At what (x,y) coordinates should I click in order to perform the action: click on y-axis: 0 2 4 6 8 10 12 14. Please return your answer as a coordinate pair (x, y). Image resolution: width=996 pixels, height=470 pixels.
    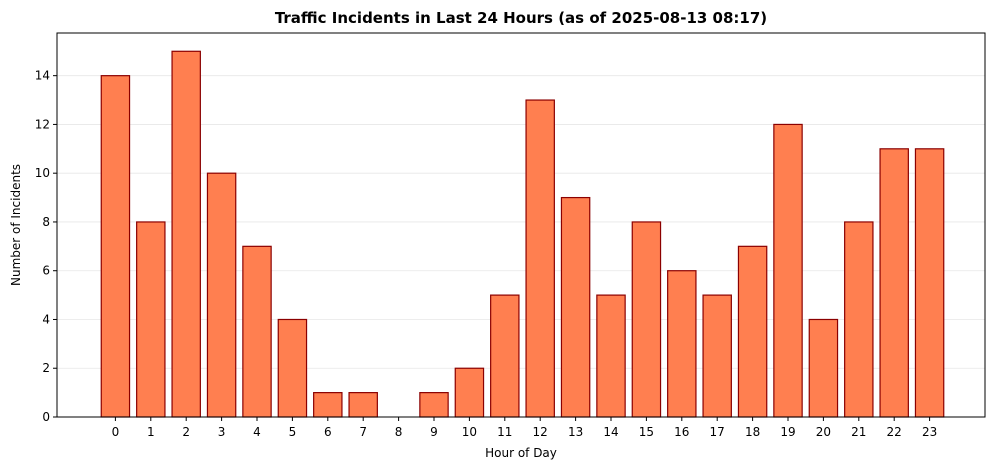
    Looking at the image, I should click on (46, 246).